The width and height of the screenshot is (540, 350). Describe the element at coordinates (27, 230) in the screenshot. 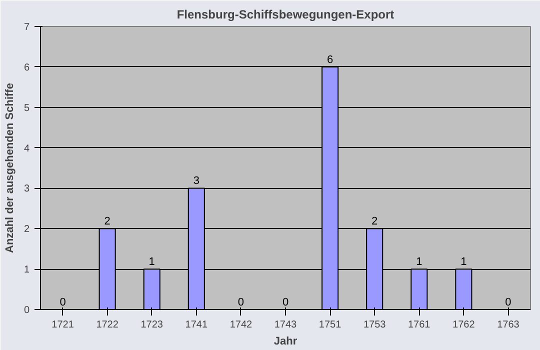

I see `y-tick-label: 2` at that location.